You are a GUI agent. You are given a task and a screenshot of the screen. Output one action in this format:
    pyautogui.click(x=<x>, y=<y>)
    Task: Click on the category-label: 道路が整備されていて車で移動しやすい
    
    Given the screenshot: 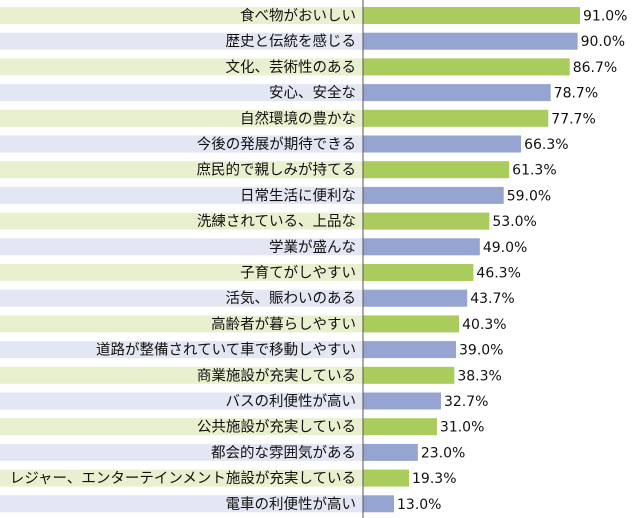 What is the action you would take?
    pyautogui.click(x=226, y=350)
    